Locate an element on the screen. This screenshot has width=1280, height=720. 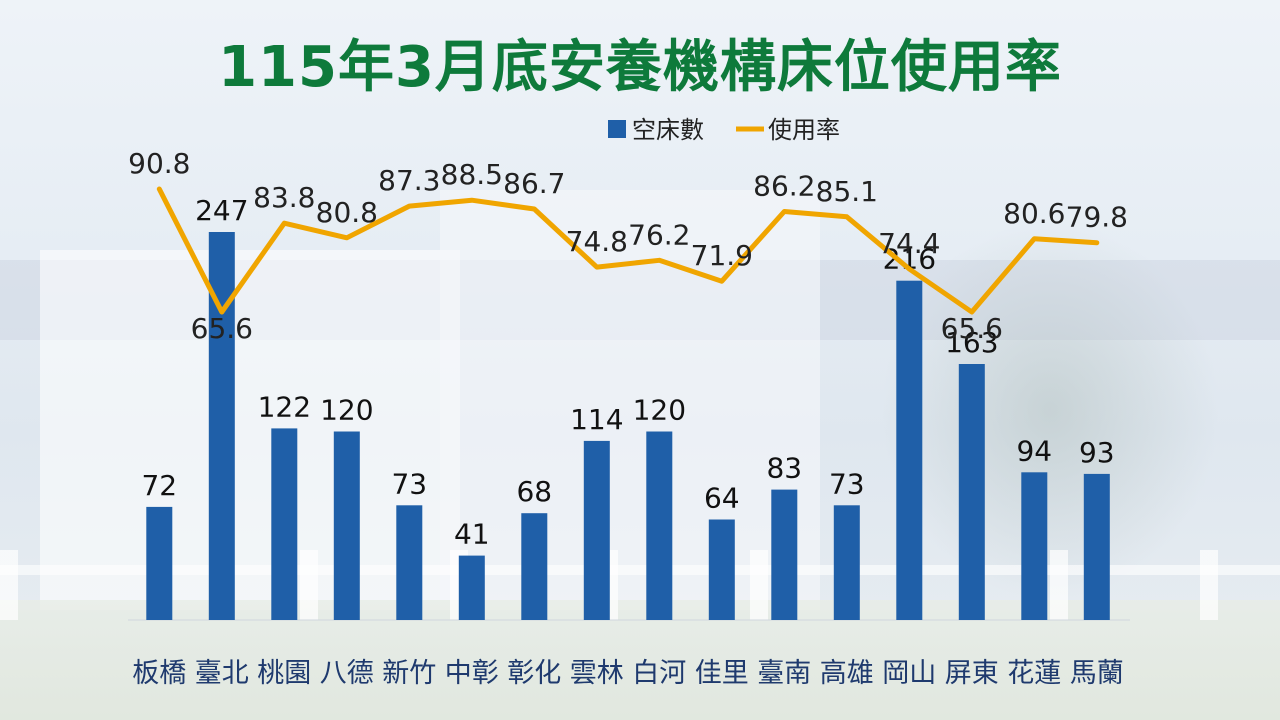
rate-value-label-4: 80.8 is located at coordinates (347, 212).